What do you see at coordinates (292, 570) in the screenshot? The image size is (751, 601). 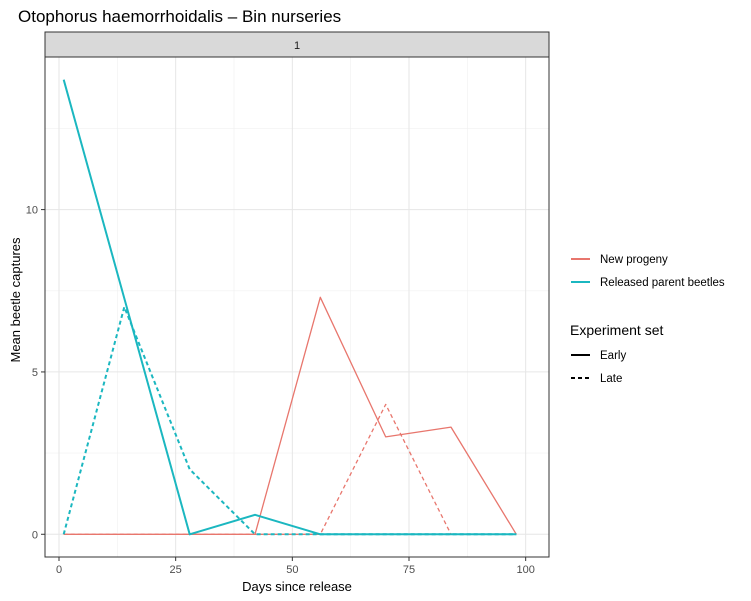 I see `x-tick-label: 50` at bounding box center [292, 570].